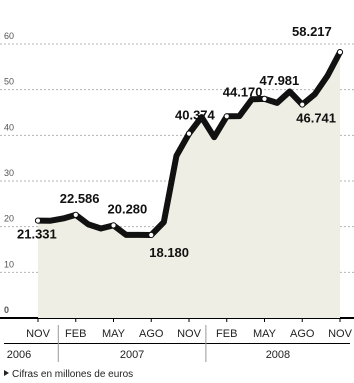  Describe the element at coordinates (9, 82) in the screenshot. I see `y-tick-label: 50` at that location.